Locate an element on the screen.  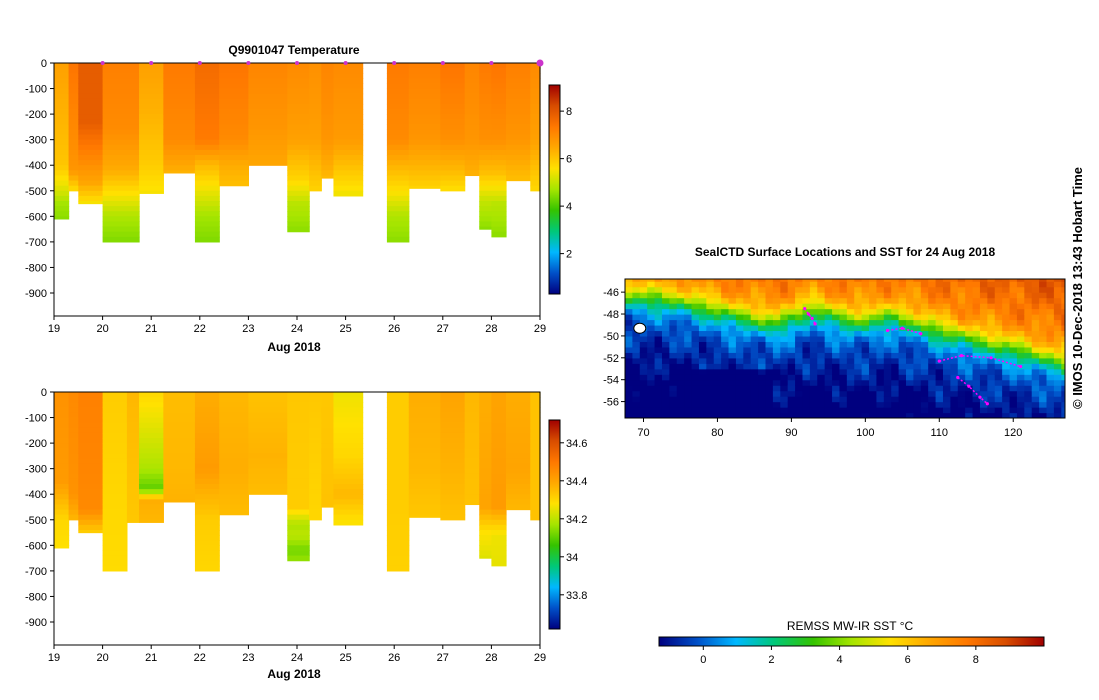
lon-tick-label: 90 is located at coordinates (791, 433).